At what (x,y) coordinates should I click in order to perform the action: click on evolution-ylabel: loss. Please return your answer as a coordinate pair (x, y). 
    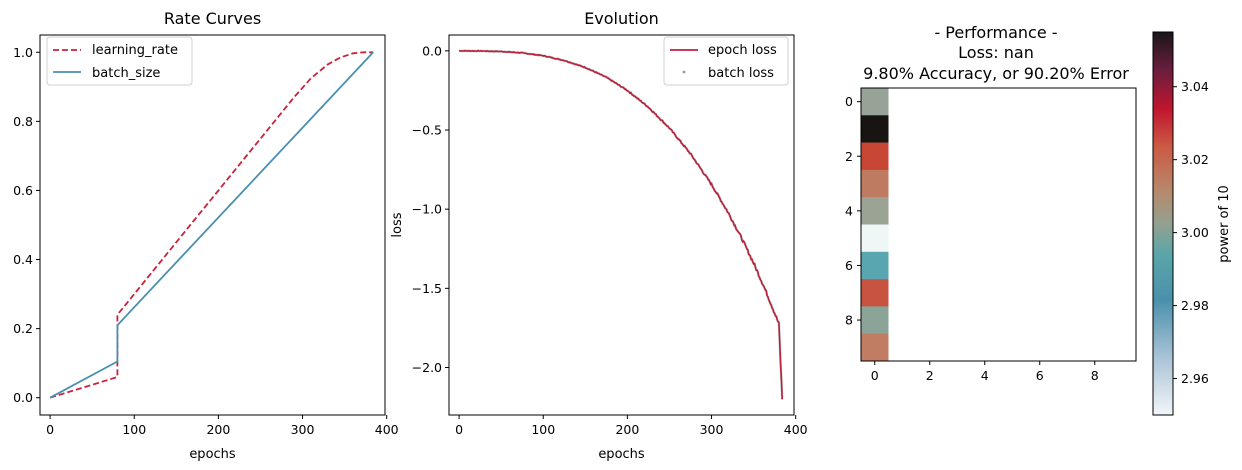
    Looking at the image, I should click on (397, 224).